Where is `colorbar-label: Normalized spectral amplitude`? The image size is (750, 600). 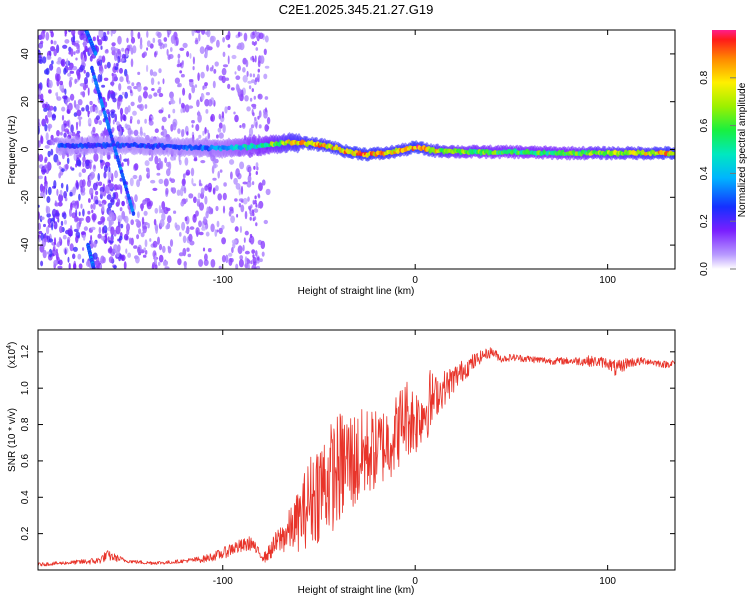 colorbar-label: Normalized spectral amplitude is located at coordinates (742, 149).